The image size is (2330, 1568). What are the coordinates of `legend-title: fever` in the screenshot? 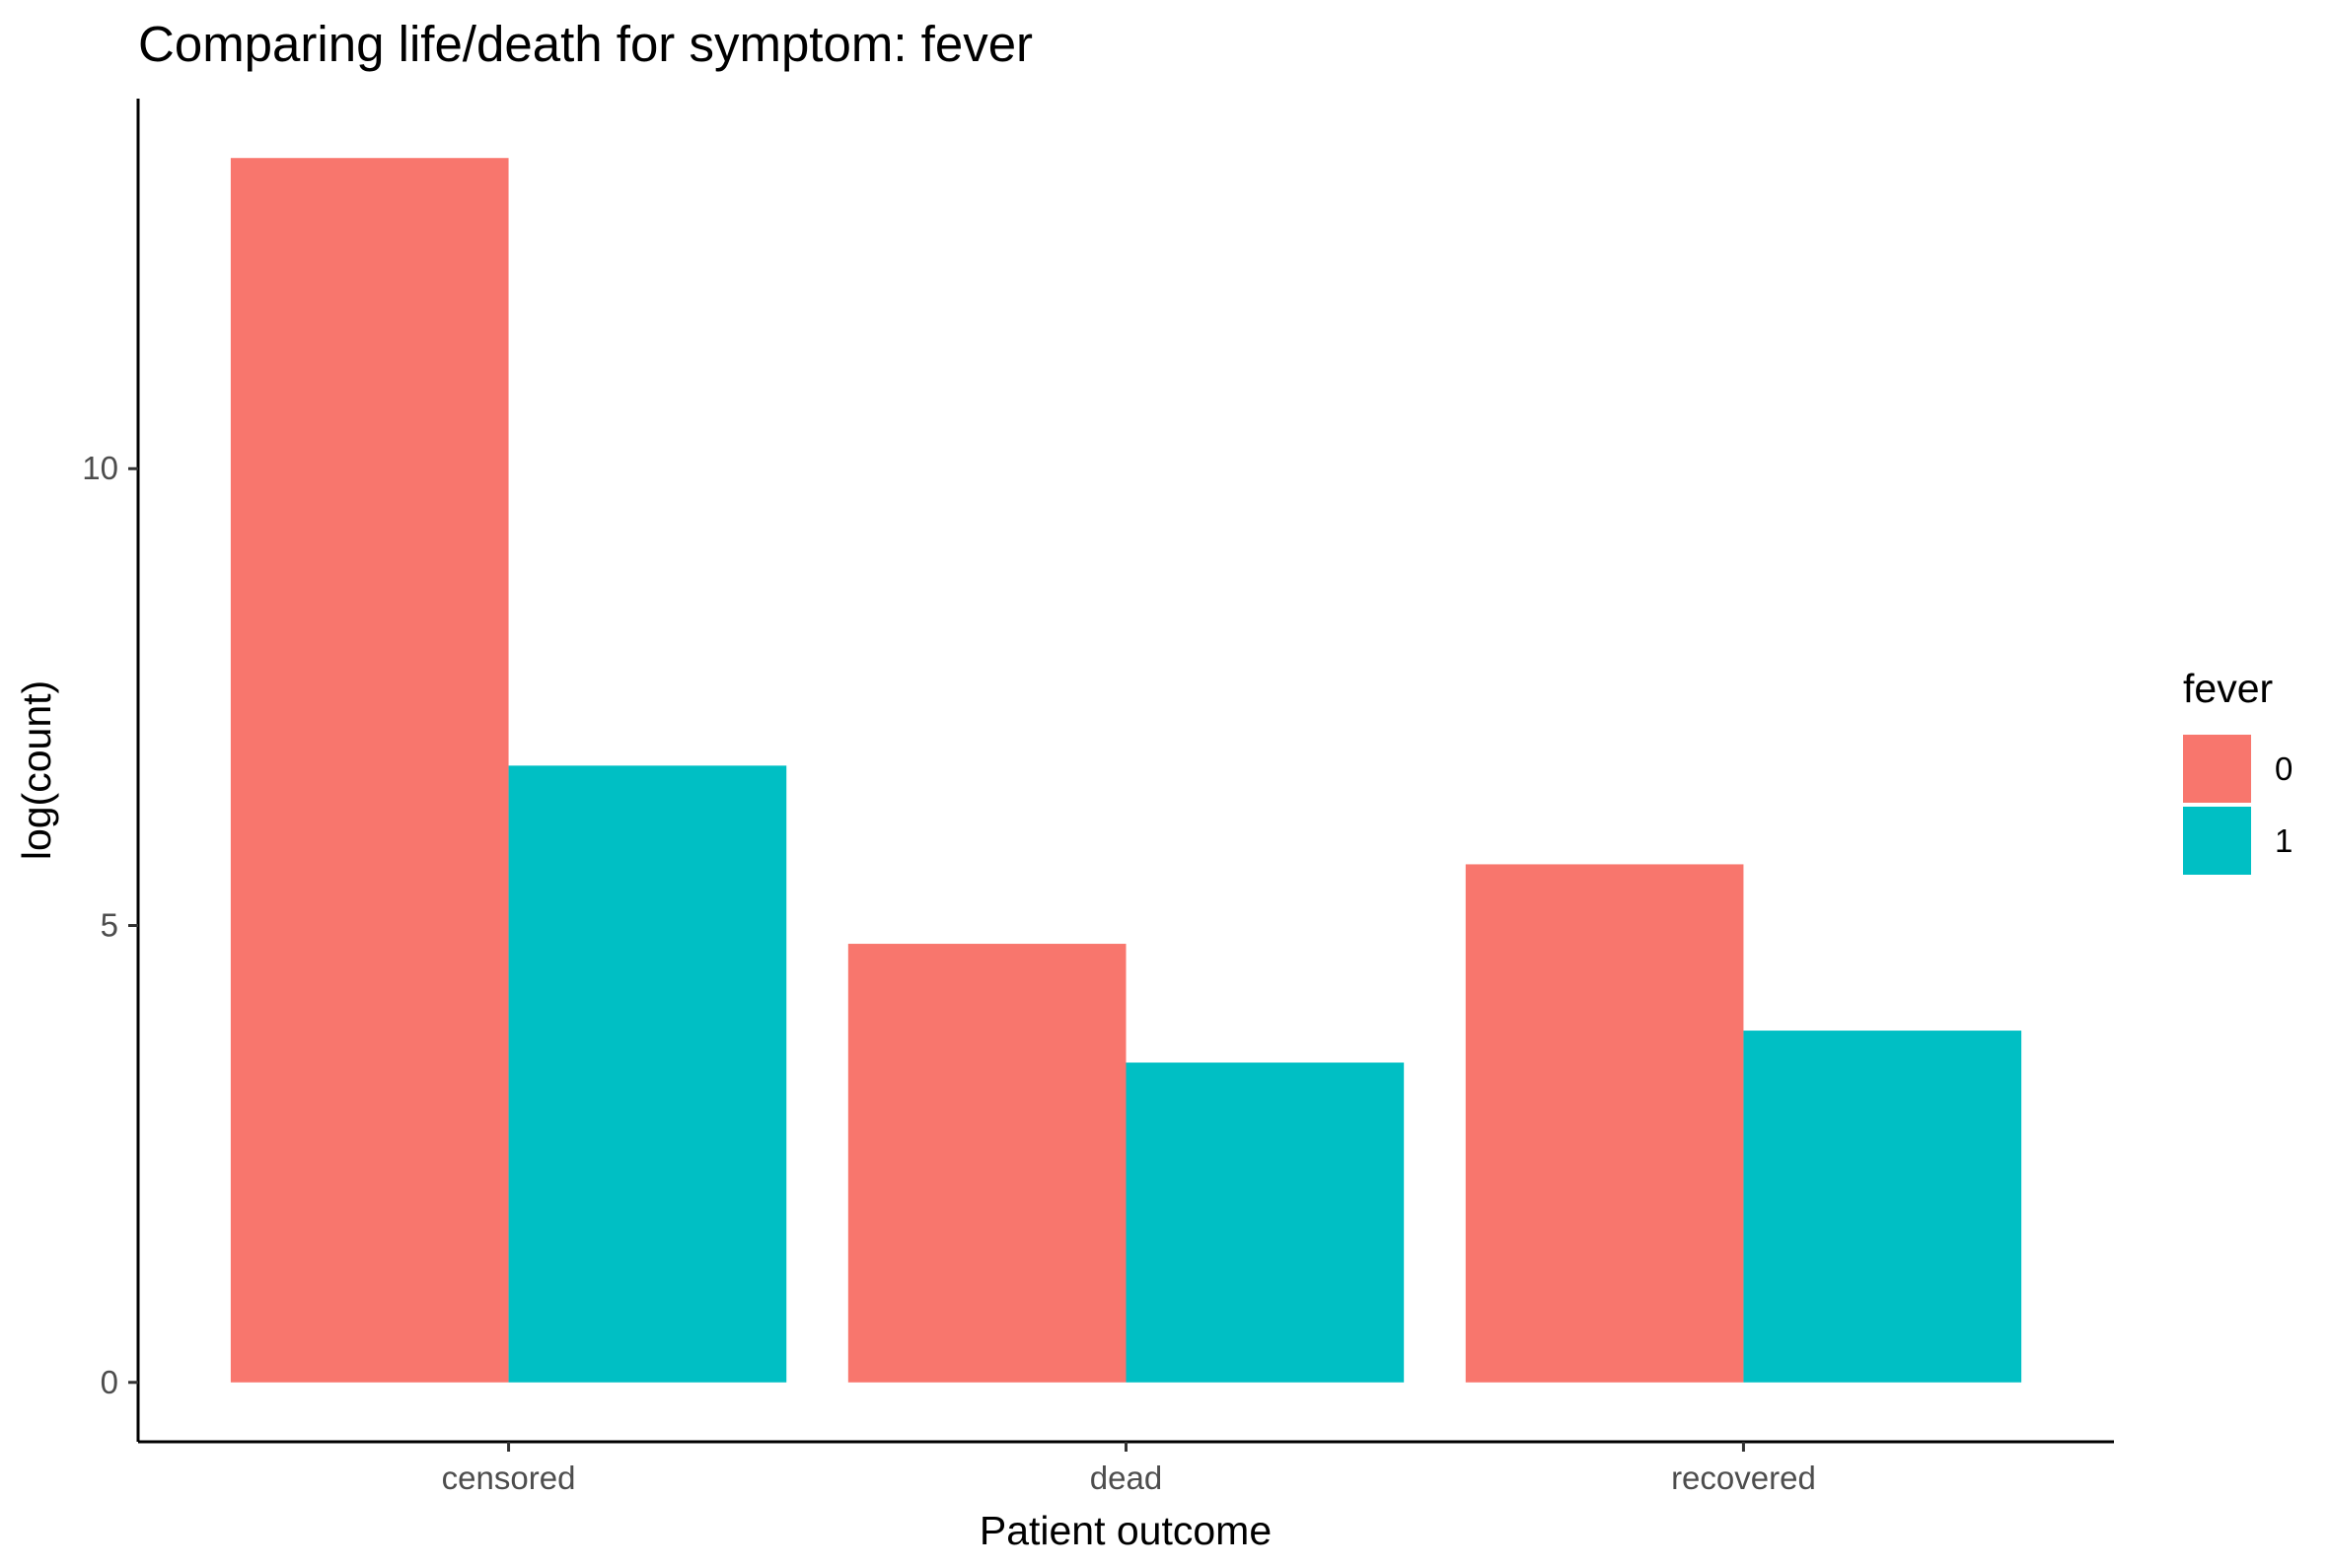 It's located at (2228, 688).